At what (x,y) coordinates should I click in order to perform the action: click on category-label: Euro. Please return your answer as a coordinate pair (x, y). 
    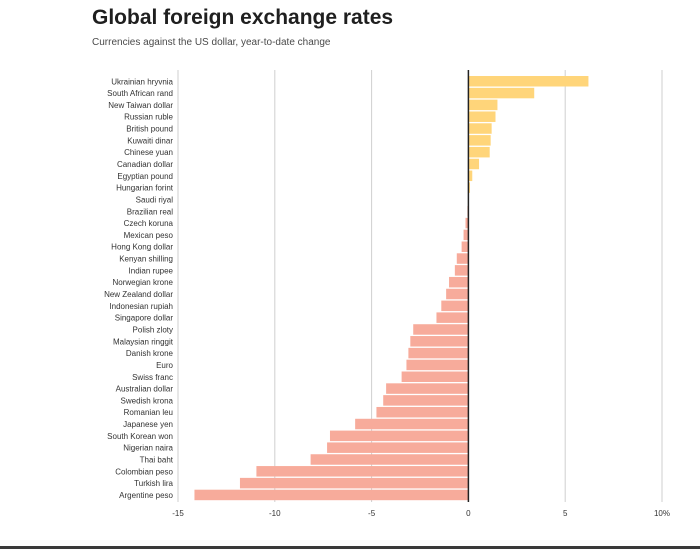
    Looking at the image, I should click on (164, 365).